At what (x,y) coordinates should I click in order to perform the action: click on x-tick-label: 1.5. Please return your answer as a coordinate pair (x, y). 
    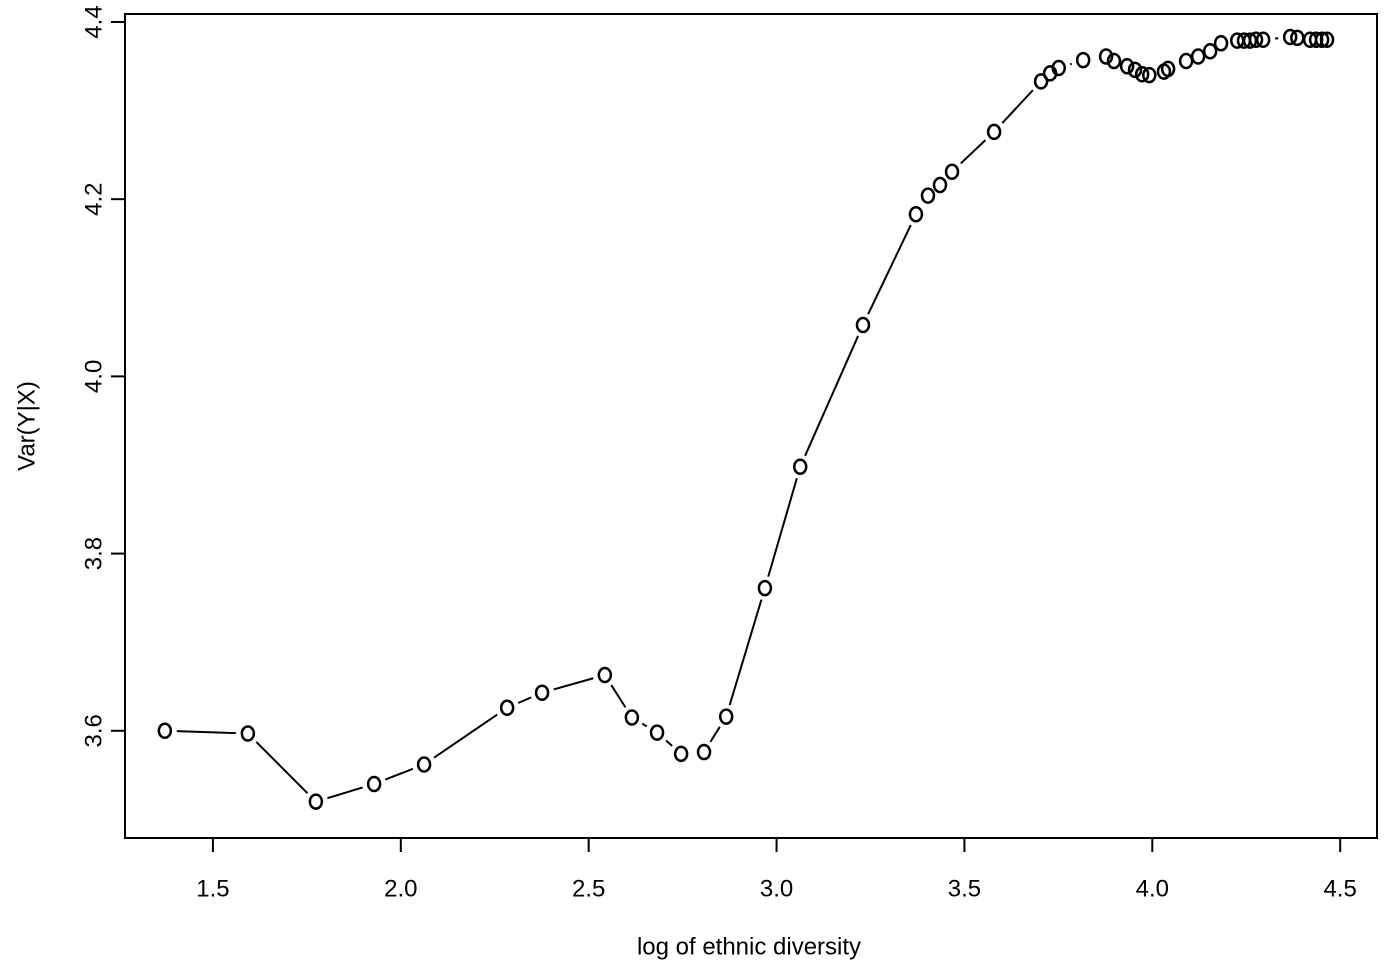
    Looking at the image, I should click on (212, 888).